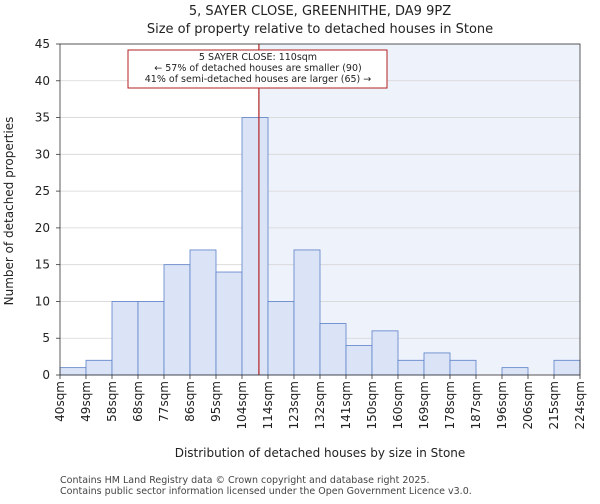  What do you see at coordinates (229, 323) in the screenshot?
I see `bar-95sqm` at bounding box center [229, 323].